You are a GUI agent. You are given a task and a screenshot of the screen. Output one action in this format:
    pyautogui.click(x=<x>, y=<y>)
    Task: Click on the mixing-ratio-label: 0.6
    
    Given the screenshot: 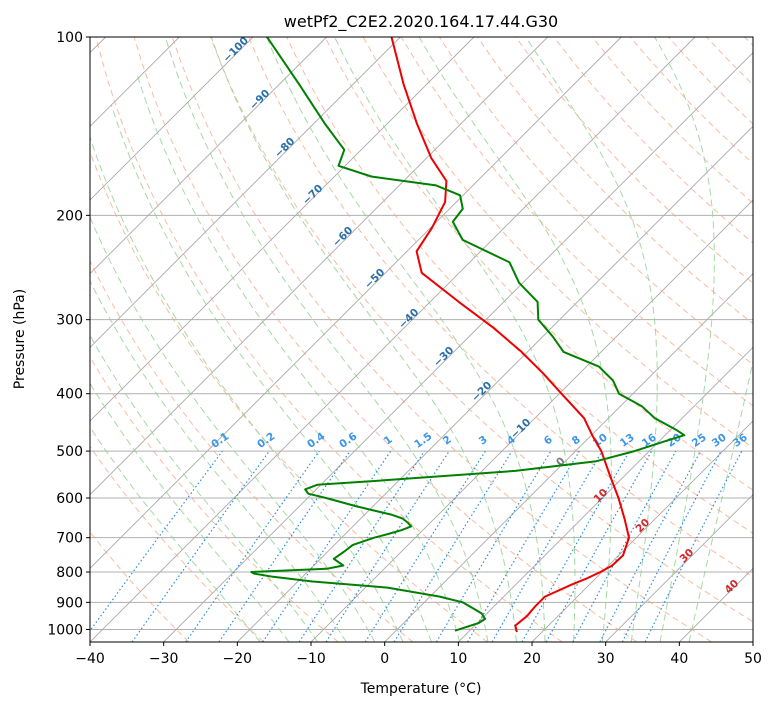 What is the action you would take?
    pyautogui.click(x=348, y=440)
    